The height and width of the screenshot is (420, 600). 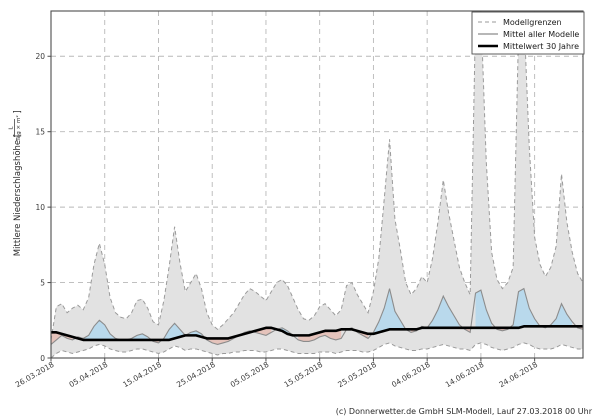 I want to click on y-axis-ticks: 0 5 10 15 20, so click(x=43, y=207).